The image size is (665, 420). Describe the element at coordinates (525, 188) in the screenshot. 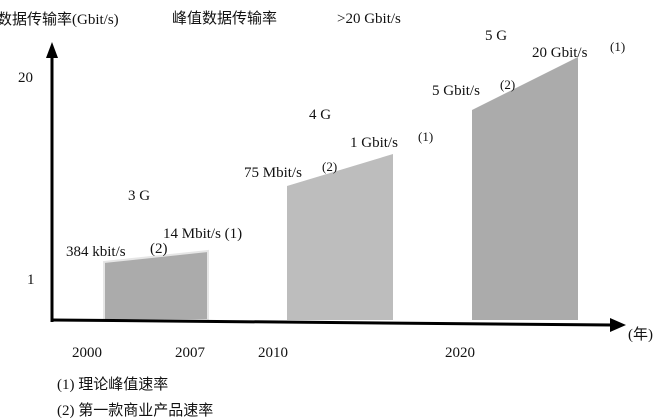

I see `bar-5g` at that location.